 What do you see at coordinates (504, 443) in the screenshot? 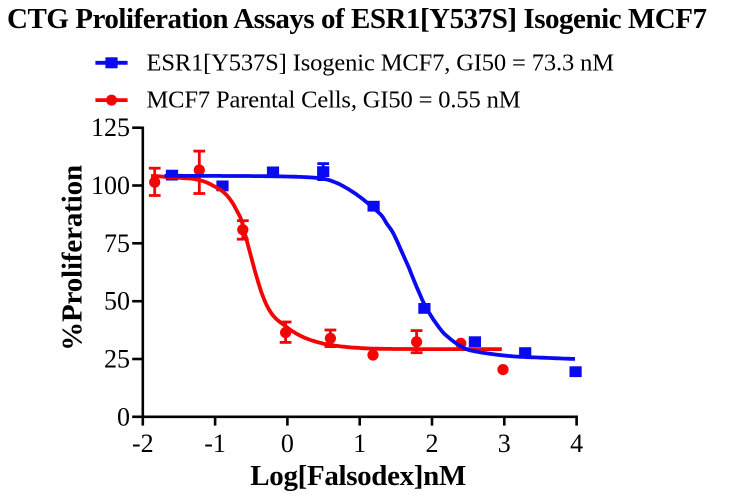
I see `svg-text: 3` at bounding box center [504, 443].